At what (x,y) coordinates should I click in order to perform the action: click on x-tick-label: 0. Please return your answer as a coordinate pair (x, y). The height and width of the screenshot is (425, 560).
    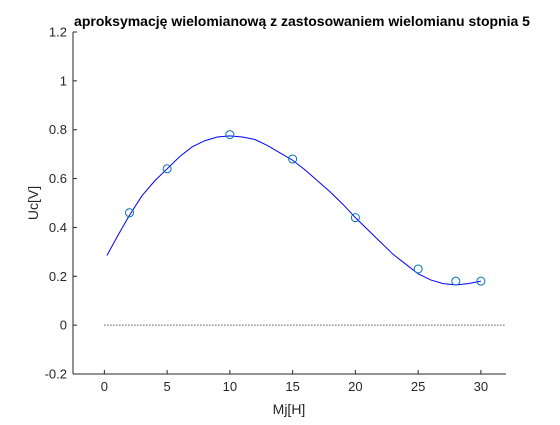
    Looking at the image, I should click on (104, 386).